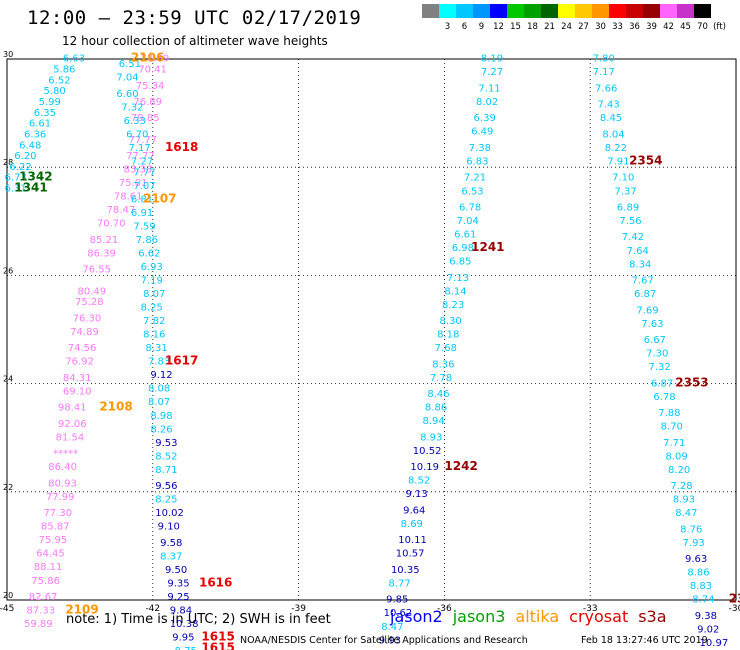  Describe the element at coordinates (154, 294) in the screenshot. I see `wave-height-value: 8.07` at that location.